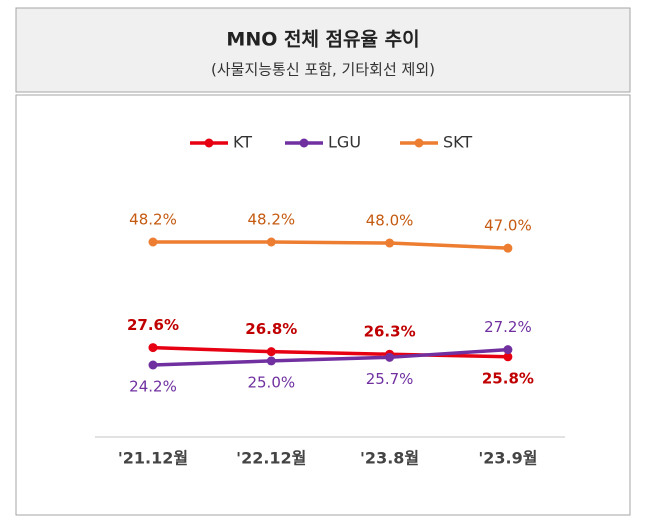 The image size is (650, 530). Describe the element at coordinates (390, 332) in the screenshot. I see `data-label: 26.3%` at that location.